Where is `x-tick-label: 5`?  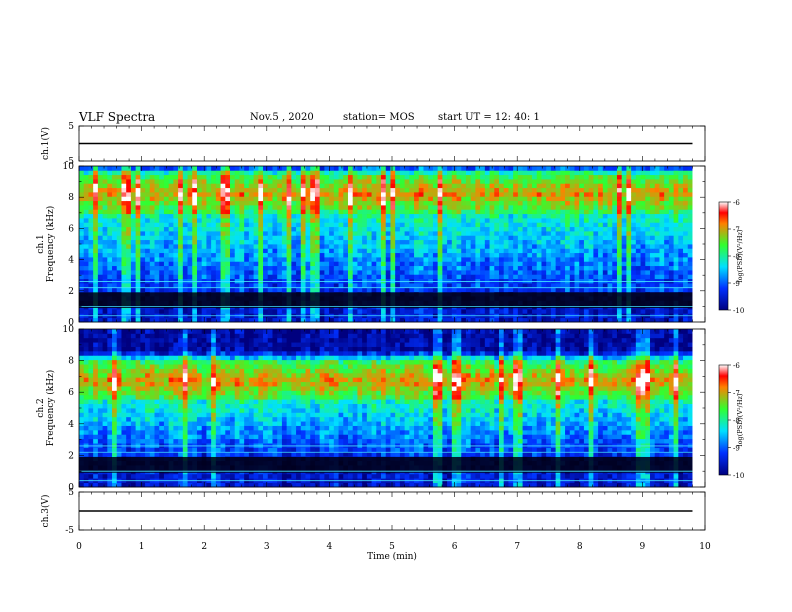 x-tick-label: 5 is located at coordinates (392, 547).